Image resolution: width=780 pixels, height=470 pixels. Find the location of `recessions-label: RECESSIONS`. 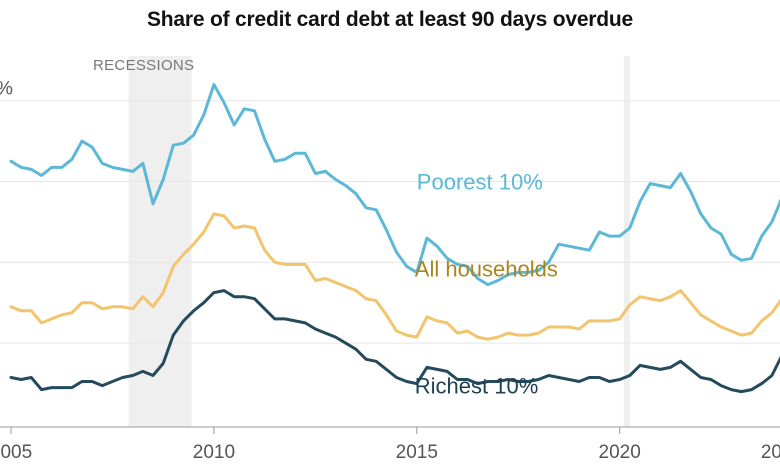

recessions-label: RECESSIONS is located at coordinates (143, 65).